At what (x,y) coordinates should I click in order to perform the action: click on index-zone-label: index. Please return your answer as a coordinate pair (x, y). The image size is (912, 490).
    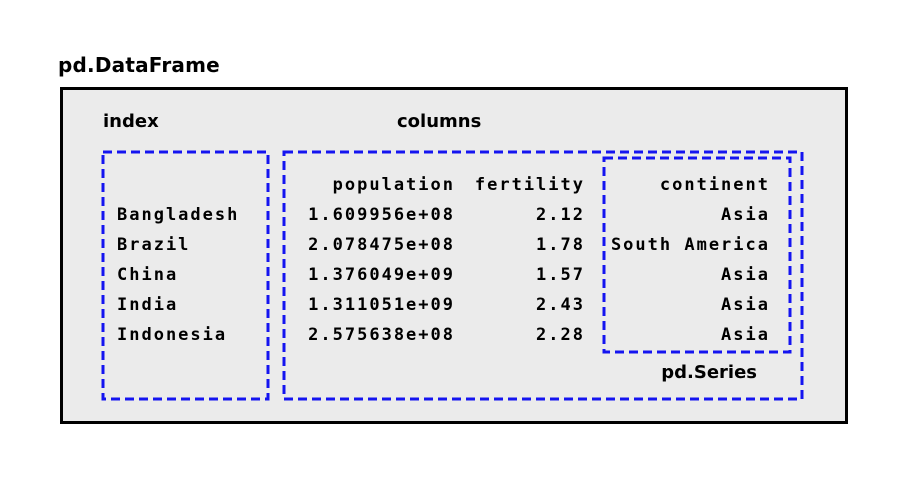
    Looking at the image, I should click on (131, 121).